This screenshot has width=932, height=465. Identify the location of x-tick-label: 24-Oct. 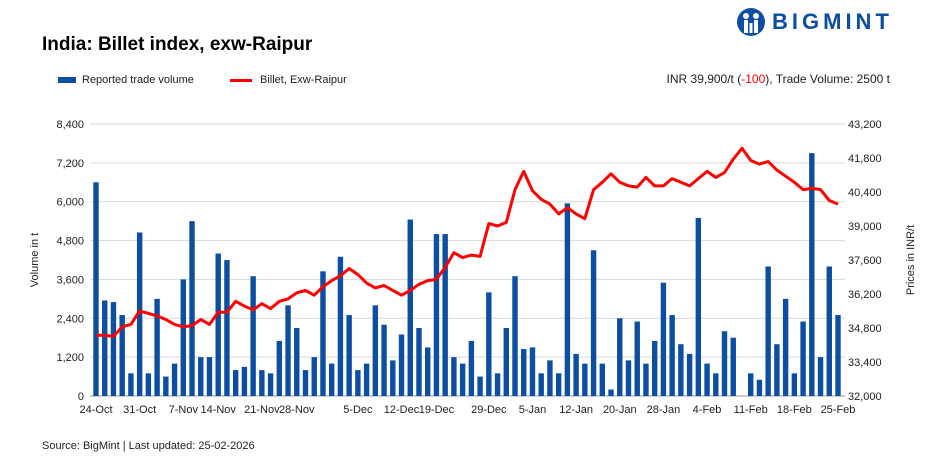
(95, 410).